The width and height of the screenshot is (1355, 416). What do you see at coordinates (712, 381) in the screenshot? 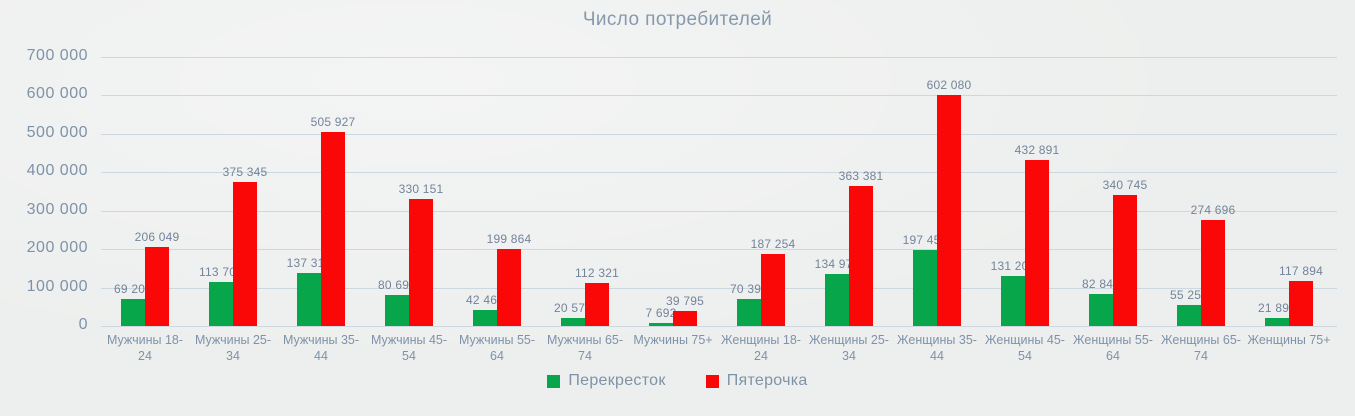
I see `legend-swatch-pyaterochka` at bounding box center [712, 381].